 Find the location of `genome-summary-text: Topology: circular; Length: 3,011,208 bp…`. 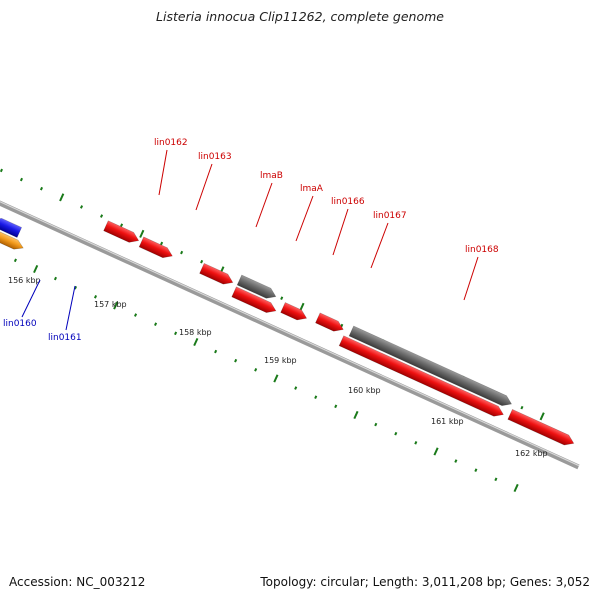

genome-summary-text: Topology: circular; Length: 3,011,208 bp… is located at coordinates (425, 582).